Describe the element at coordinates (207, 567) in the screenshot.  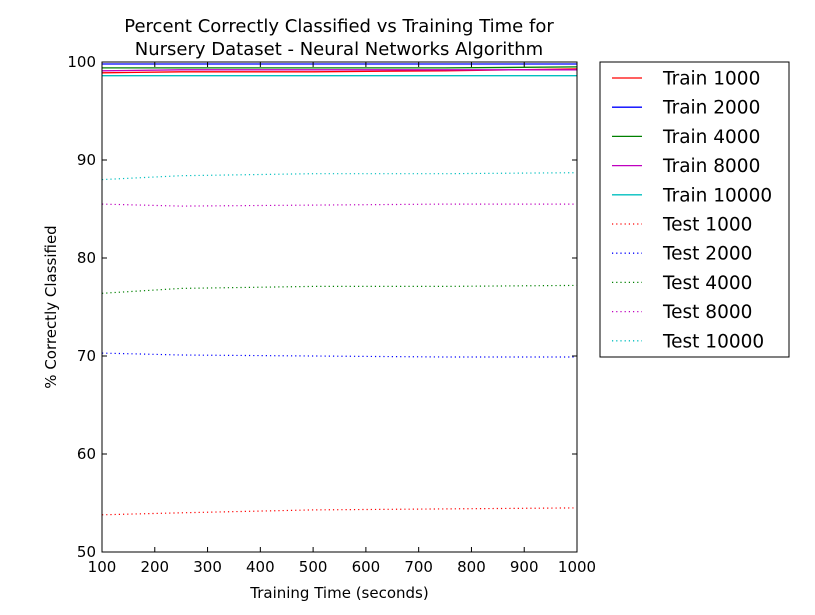
I see `x-tick-label: 300` at that location.